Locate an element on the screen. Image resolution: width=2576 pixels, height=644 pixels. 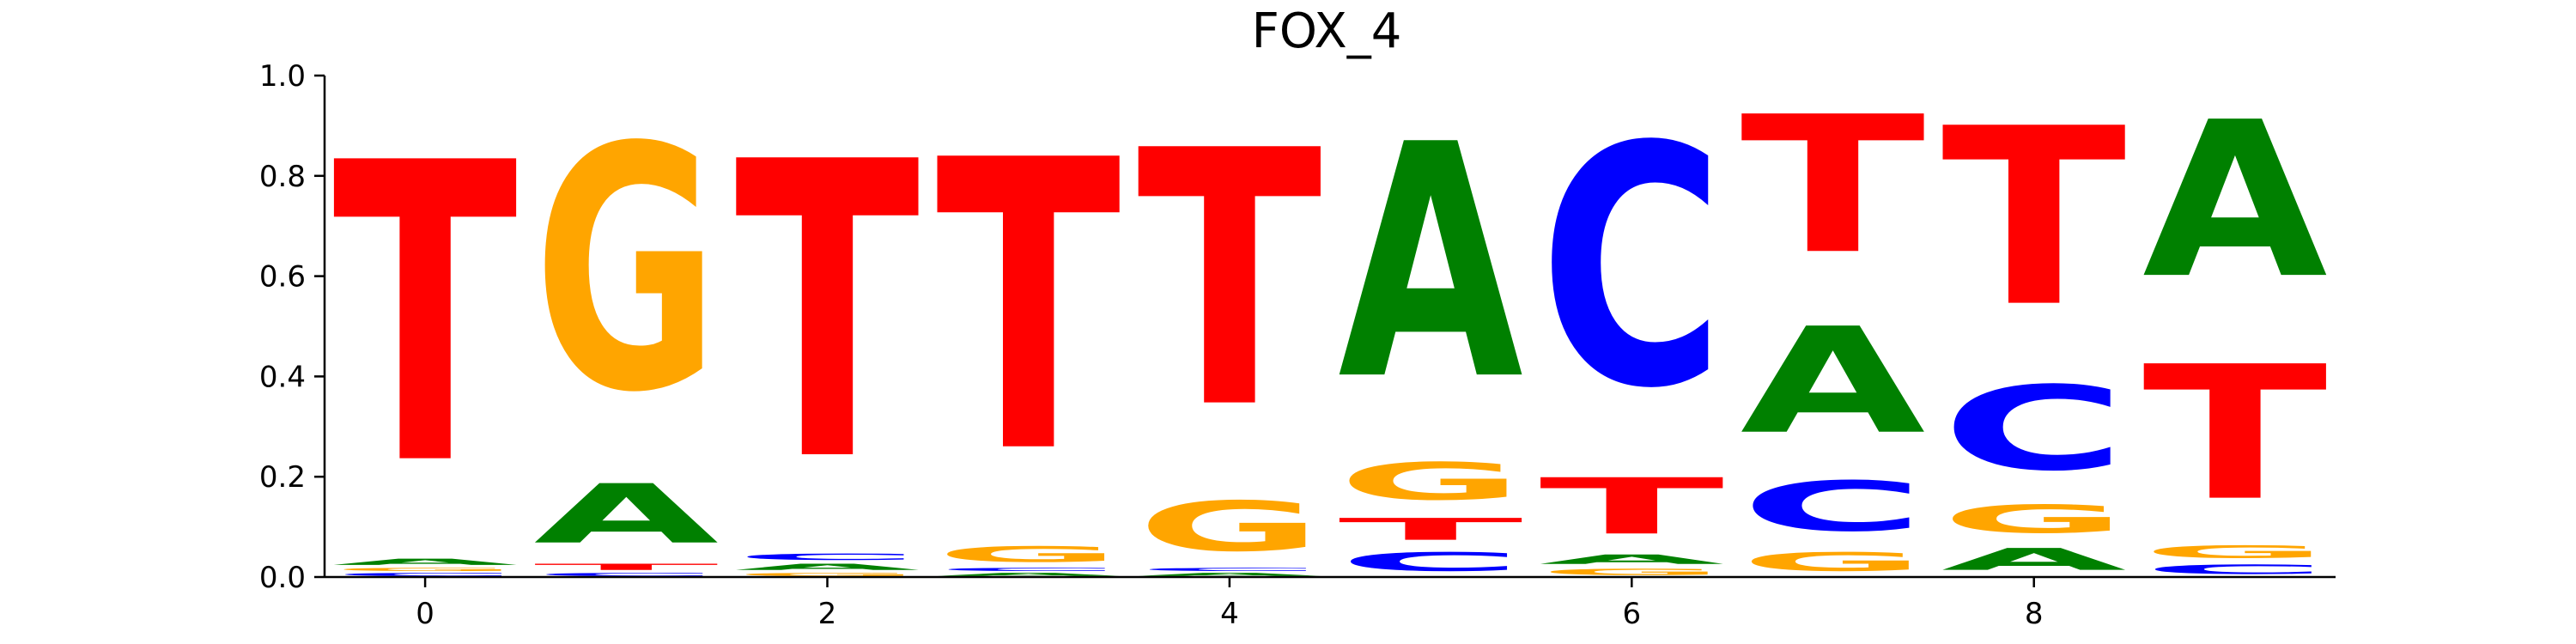
logo-letter-C-pos-8: C is located at coordinates (2033, 429).